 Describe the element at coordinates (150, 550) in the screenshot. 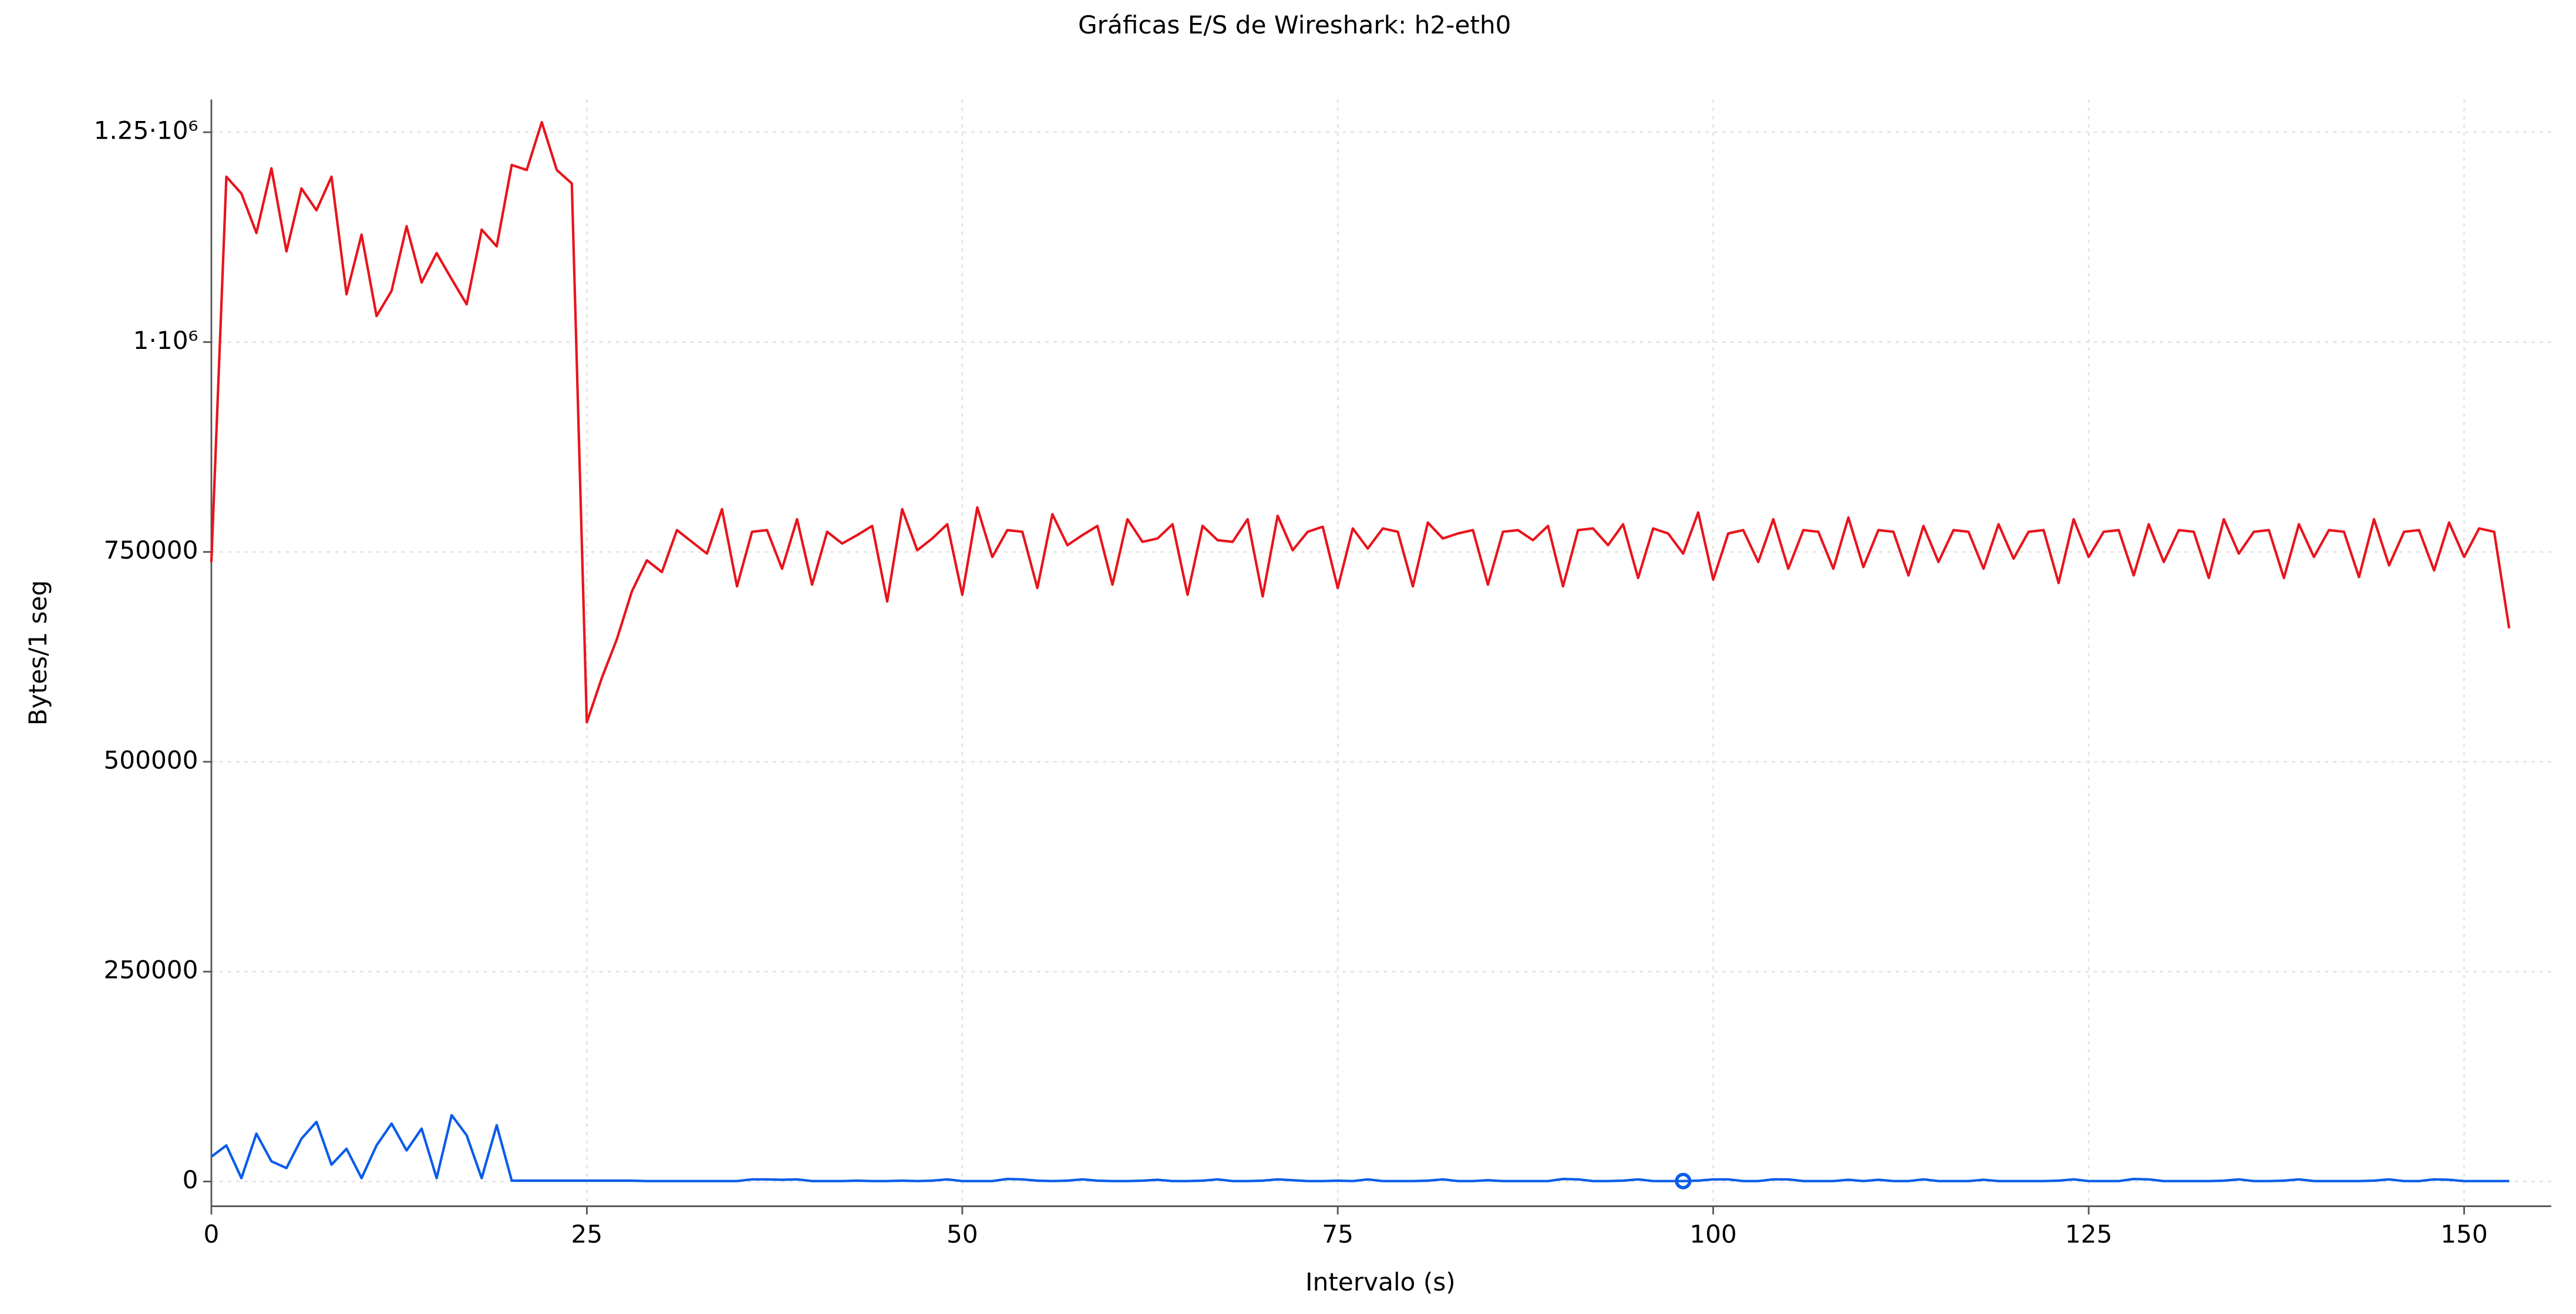

I see `y-tick-label: 750000` at that location.